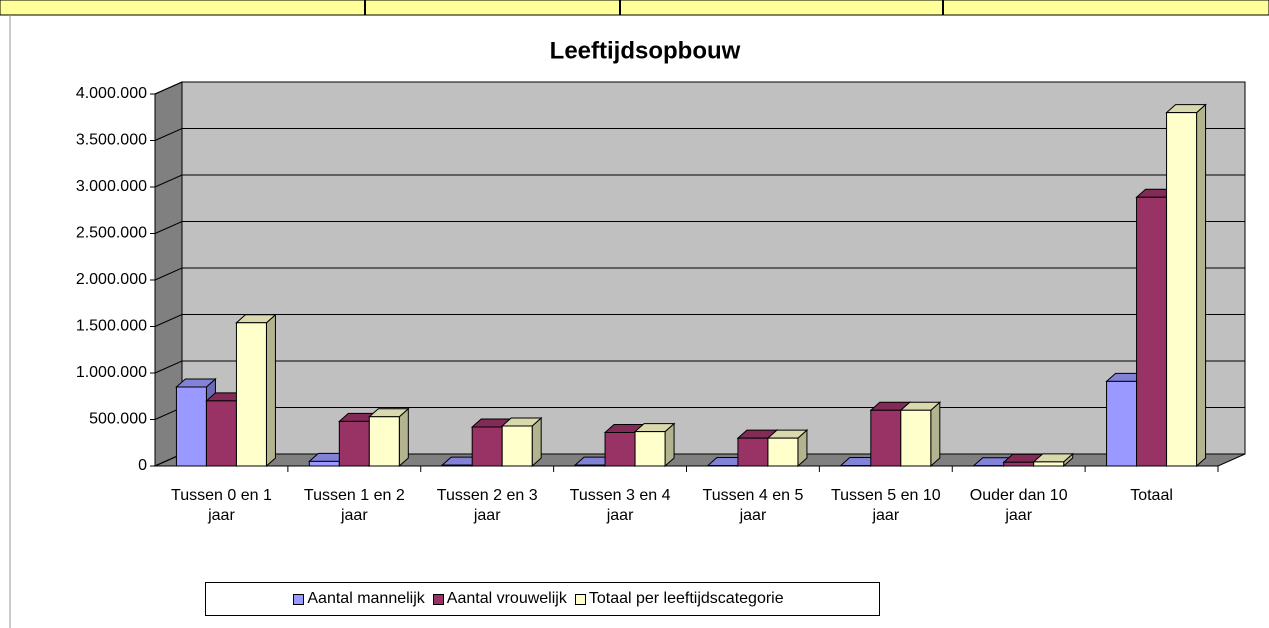 The height and width of the screenshot is (628, 1269). What do you see at coordinates (506, 598) in the screenshot?
I see `legend-label: Aantal vrouwelijk` at bounding box center [506, 598].